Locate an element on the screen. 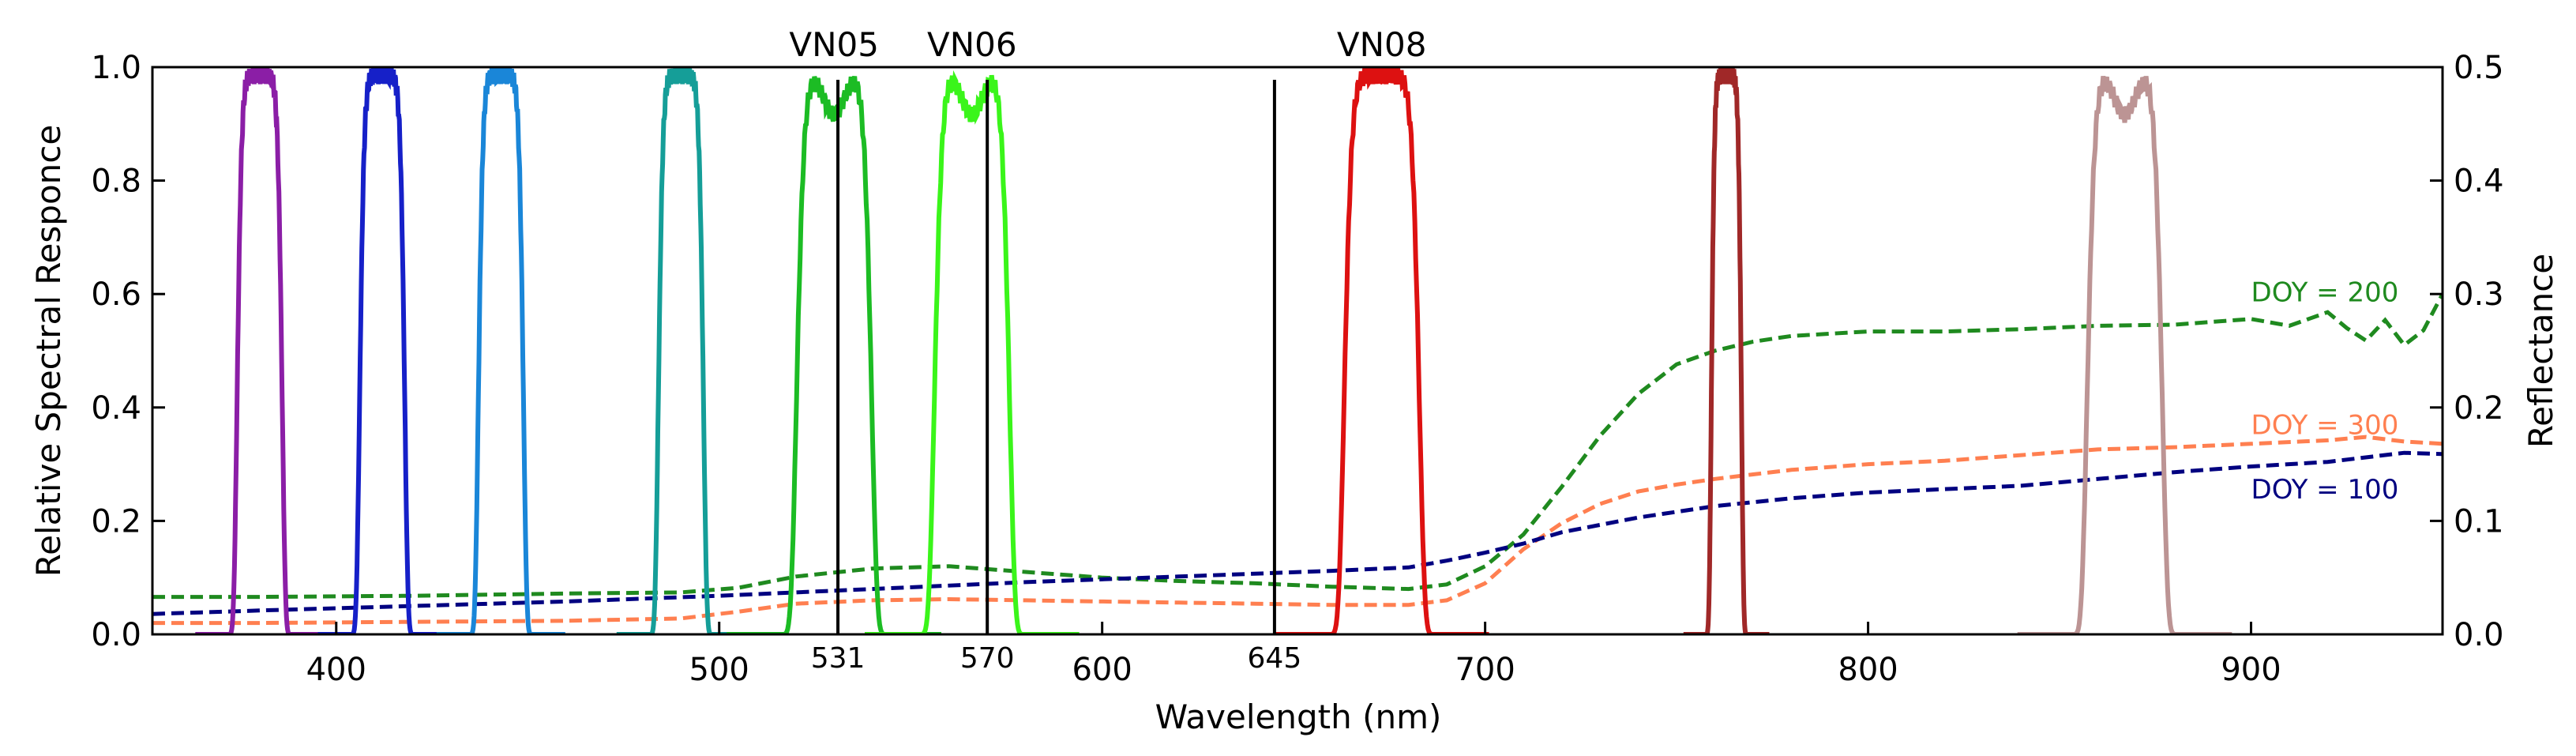 This screenshot has width=2576, height=756. x-tick-label: 400 is located at coordinates (336, 670).